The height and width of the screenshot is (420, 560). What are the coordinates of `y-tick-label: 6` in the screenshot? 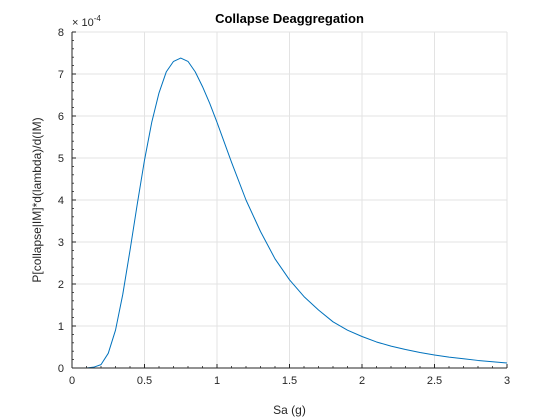 It's located at (61, 117).